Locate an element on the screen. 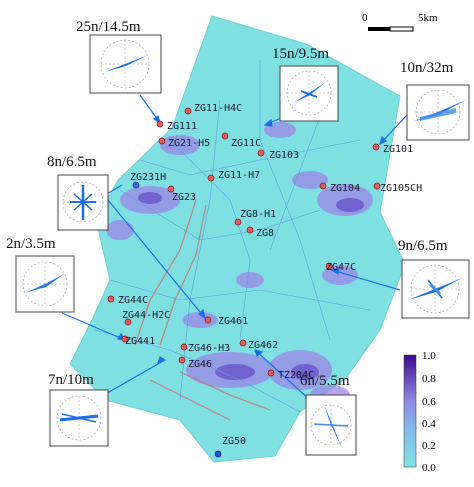 Image resolution: width=474 pixels, height=487 pixels. well-label: TZ204C is located at coordinates (296, 375).